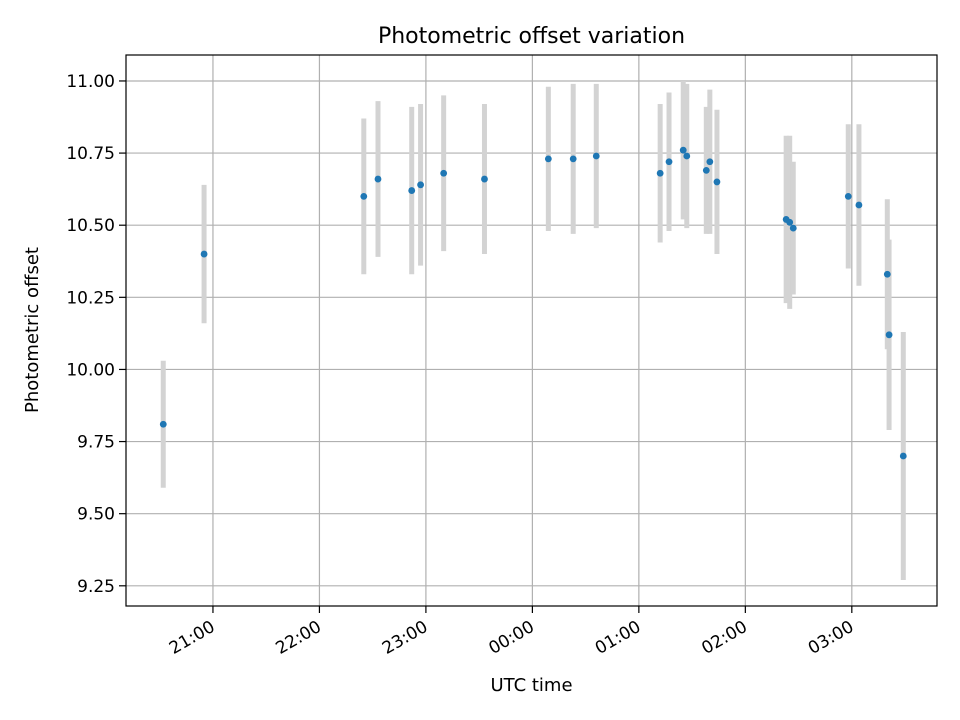  Describe the element at coordinates (90, 298) in the screenshot. I see `y-tick-label: 10.25` at that location.